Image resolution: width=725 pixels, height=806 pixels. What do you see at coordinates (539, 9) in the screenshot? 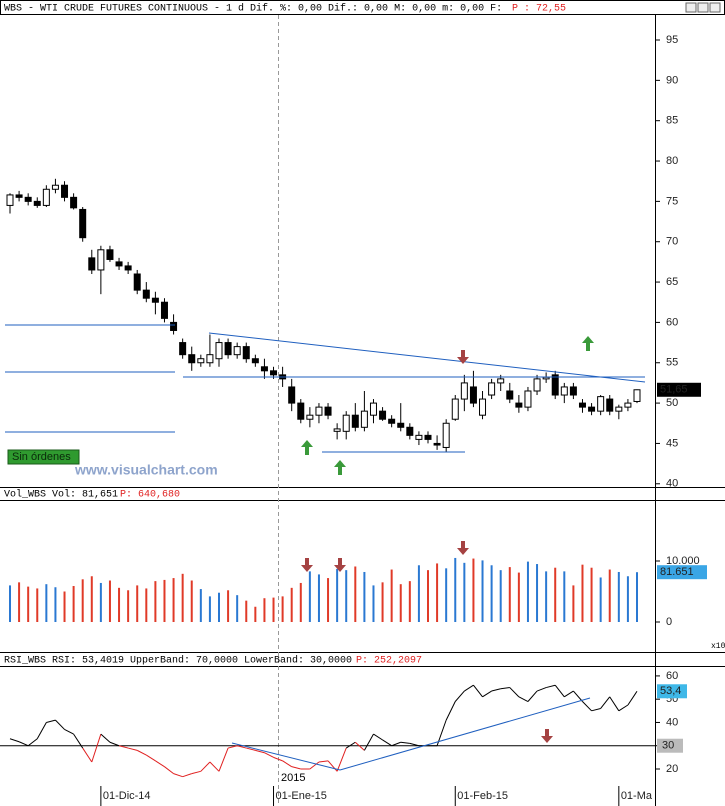
I see `price-title-extra: P : 72,55` at bounding box center [539, 9].